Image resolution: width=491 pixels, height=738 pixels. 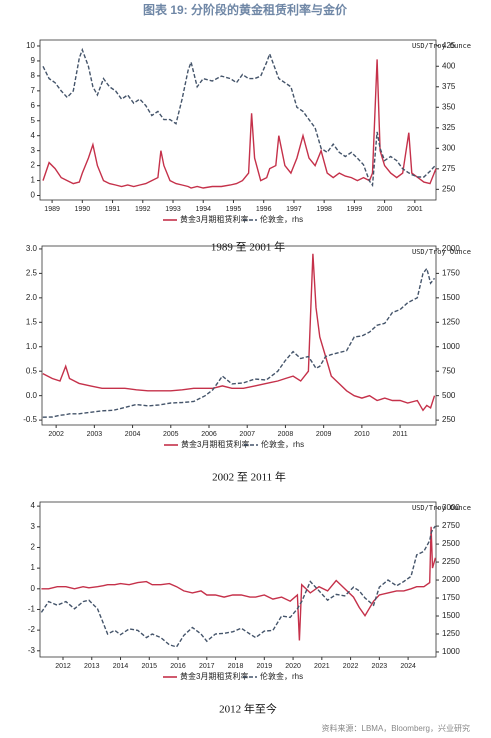 What do you see at coordinates (32, 609) in the screenshot?
I see `y-tick-label: -1` at bounding box center [32, 609].